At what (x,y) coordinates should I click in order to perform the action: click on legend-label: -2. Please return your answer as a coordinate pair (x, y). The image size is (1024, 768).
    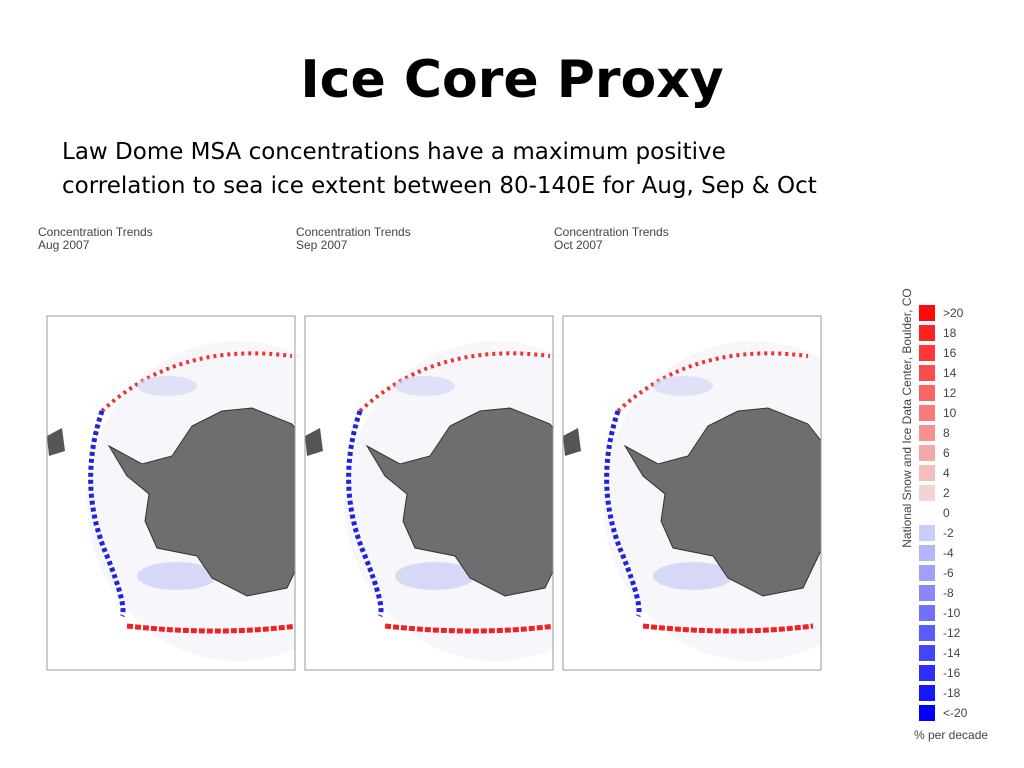
    Looking at the image, I should click on (948, 533).